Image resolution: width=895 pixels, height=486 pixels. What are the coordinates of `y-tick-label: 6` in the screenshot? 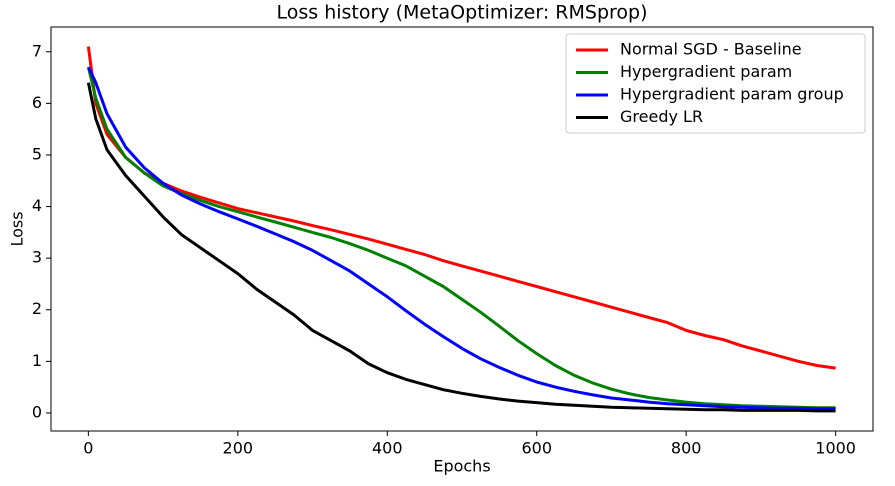 It's located at (37, 102).